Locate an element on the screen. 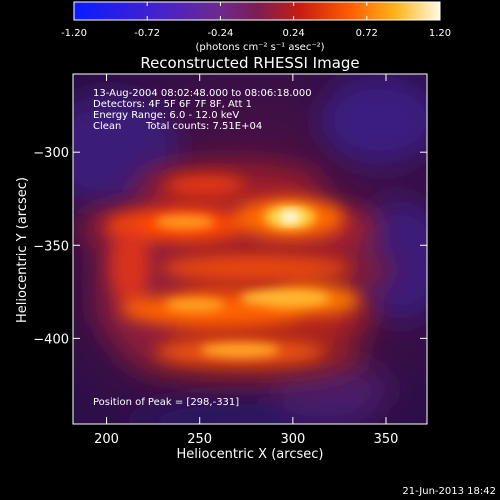 The width and height of the screenshot is (500, 500). annotation-detectors: Detectors: 4F 5F 6F 7F 8F, Att 1 is located at coordinates (172, 104).